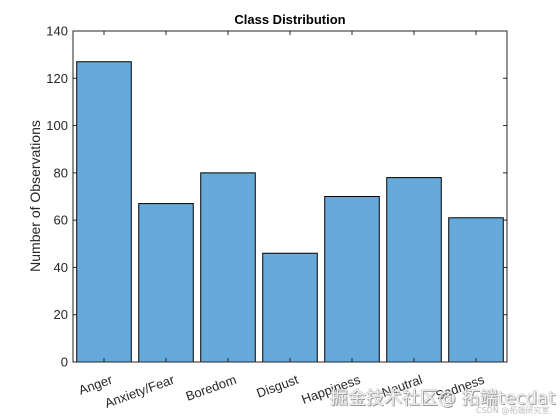 Image resolution: width=560 pixels, height=420 pixels. What do you see at coordinates (61, 314) in the screenshot?
I see `y-tick-label: 20` at bounding box center [61, 314].